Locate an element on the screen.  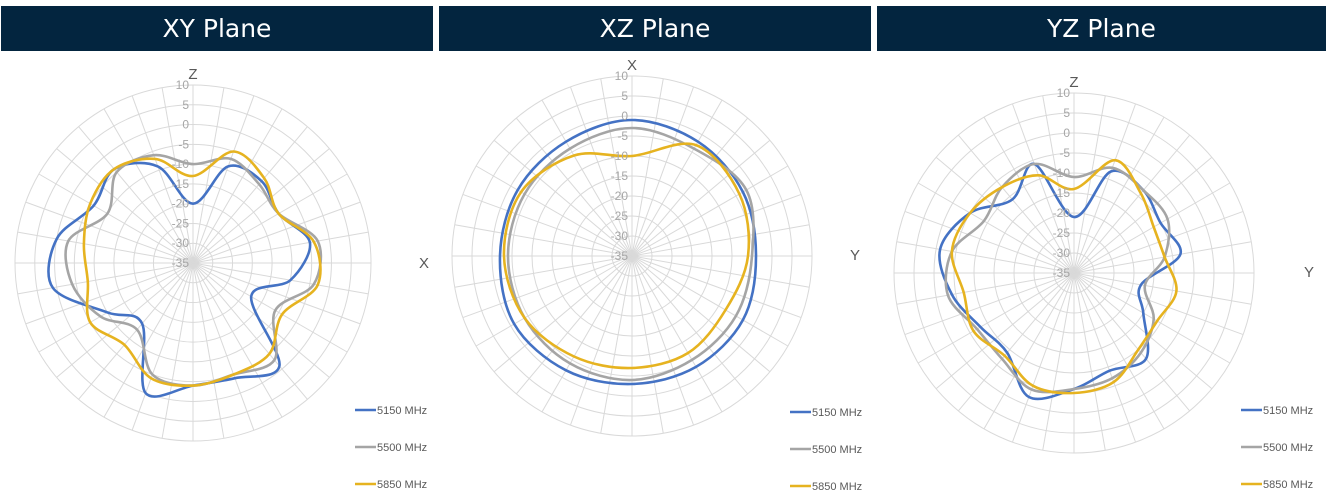
side-axis-label: X is located at coordinates (424, 263).